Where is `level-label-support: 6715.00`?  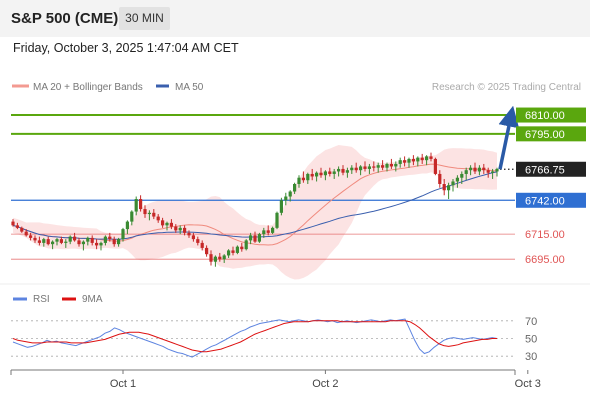
level-label-support: 6715.00 is located at coordinates (545, 235).